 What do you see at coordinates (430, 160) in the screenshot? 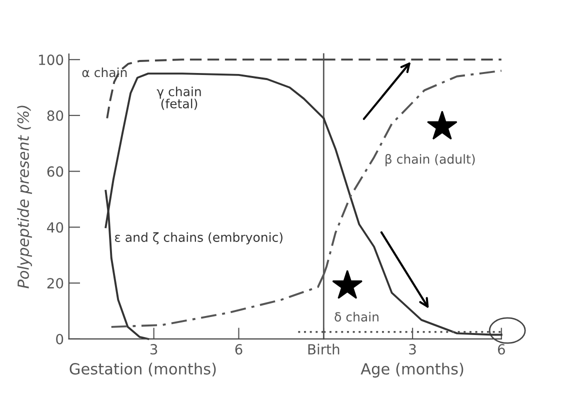
I see `series-label: β chain (adult)` at bounding box center [430, 160].